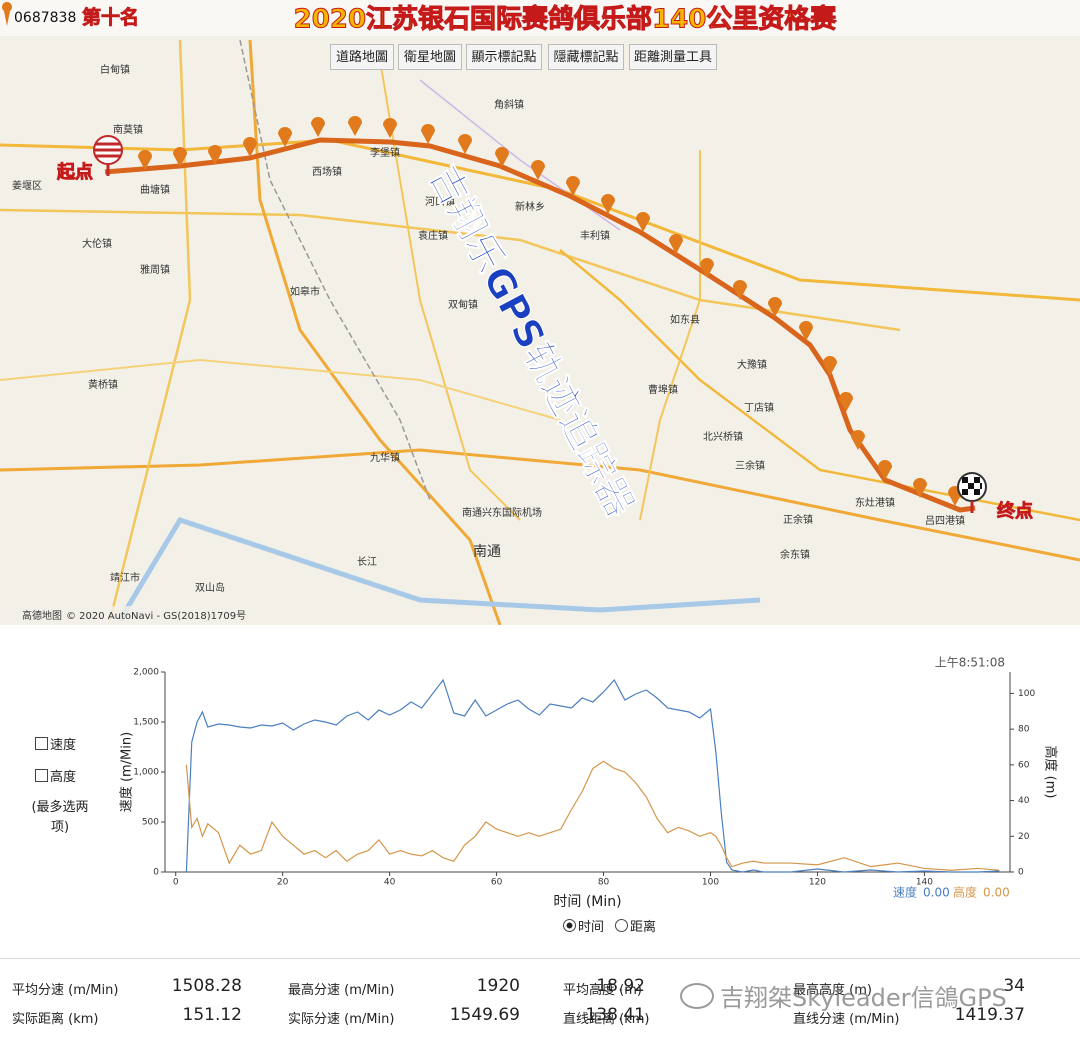 This screenshot has width=1080, height=1045. I want to click on map-copyright: © 2020 AutoNavi - GS(2018)1709号, so click(156, 616).